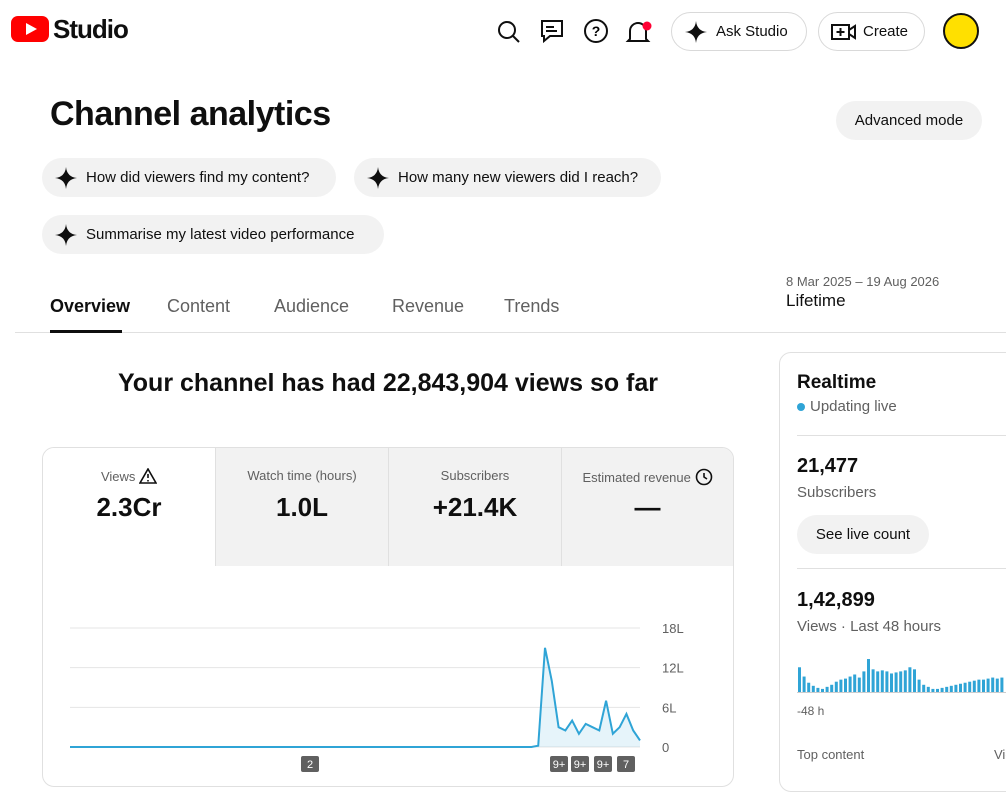 This screenshot has width=1006, height=792. What do you see at coordinates (129, 507) in the screenshot?
I see `metric-tab: Views 2.3Cr` at bounding box center [129, 507].